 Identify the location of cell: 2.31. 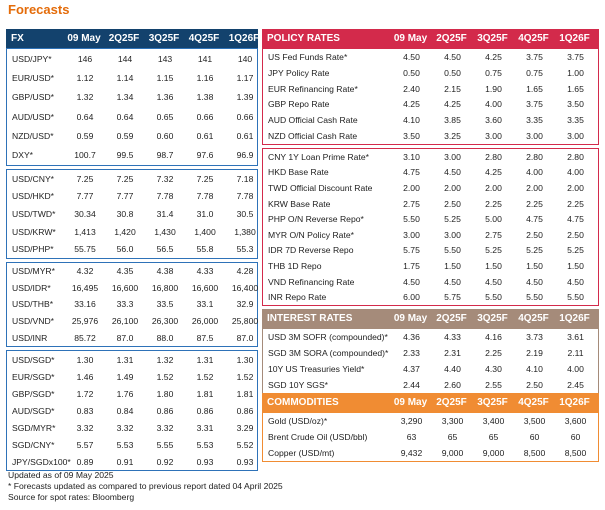
(452, 353).